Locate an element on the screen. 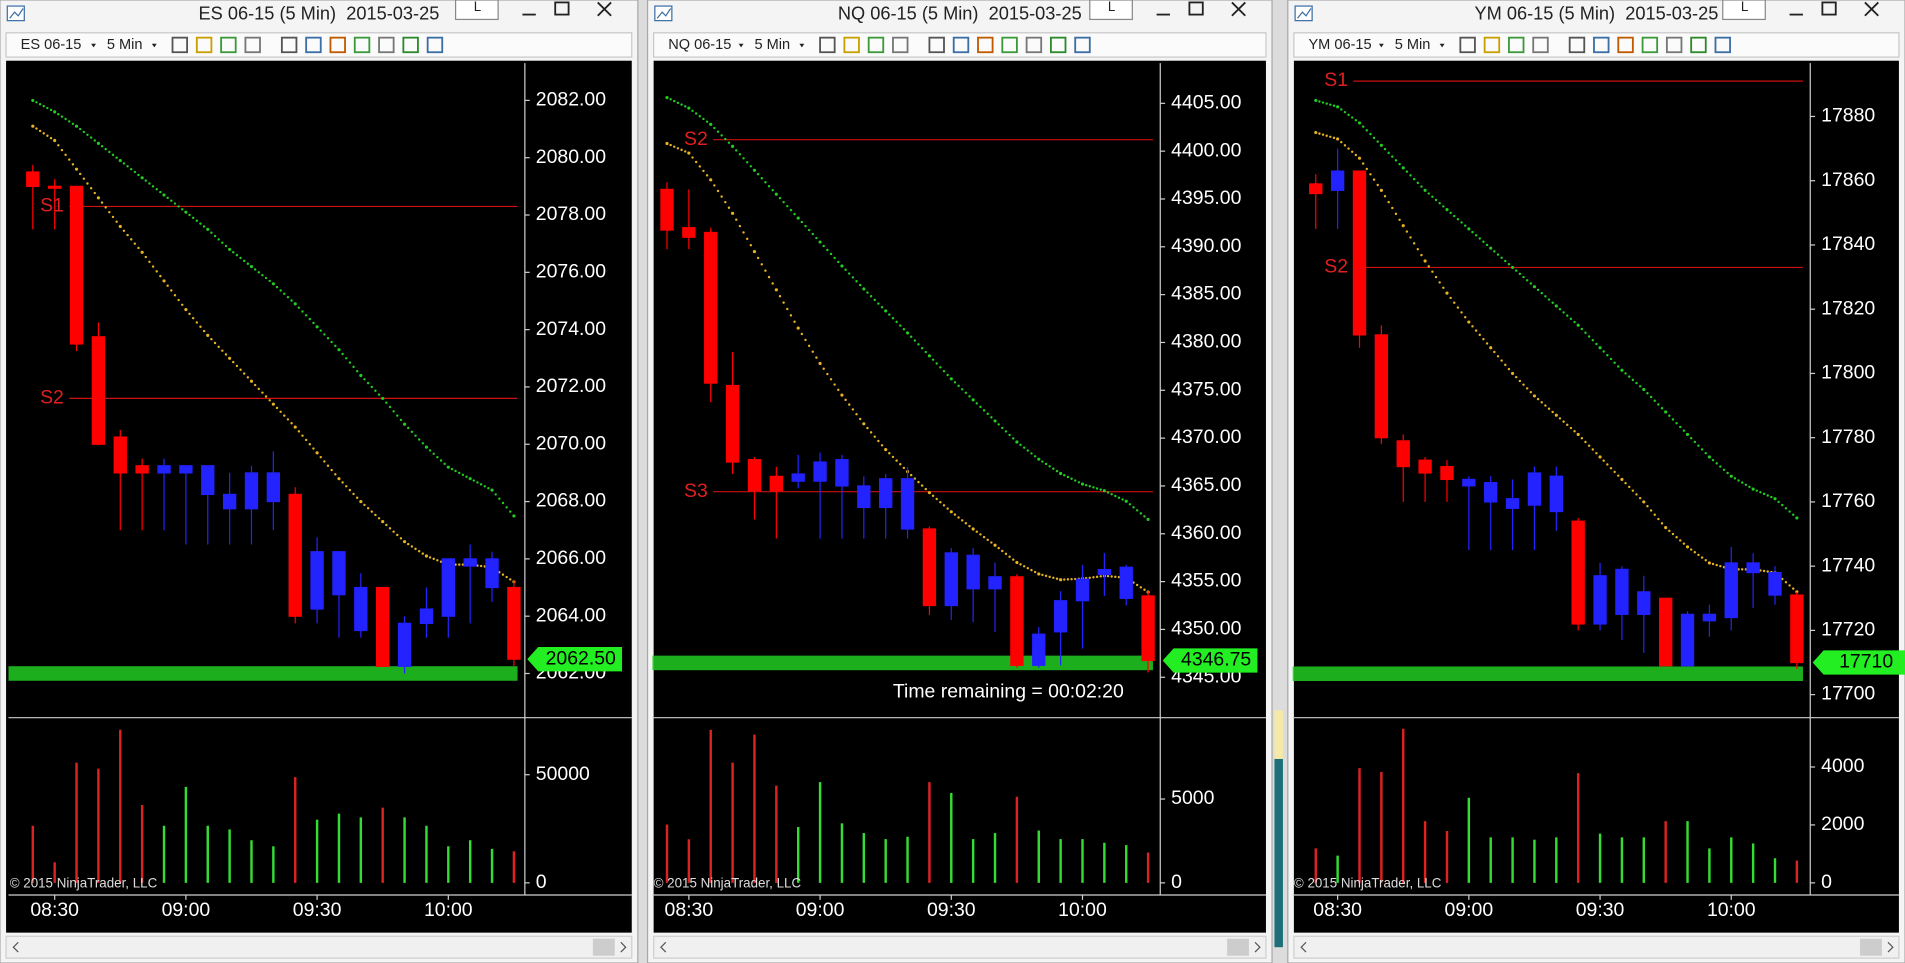  x-tick-label: 09:00 is located at coordinates (820, 910).